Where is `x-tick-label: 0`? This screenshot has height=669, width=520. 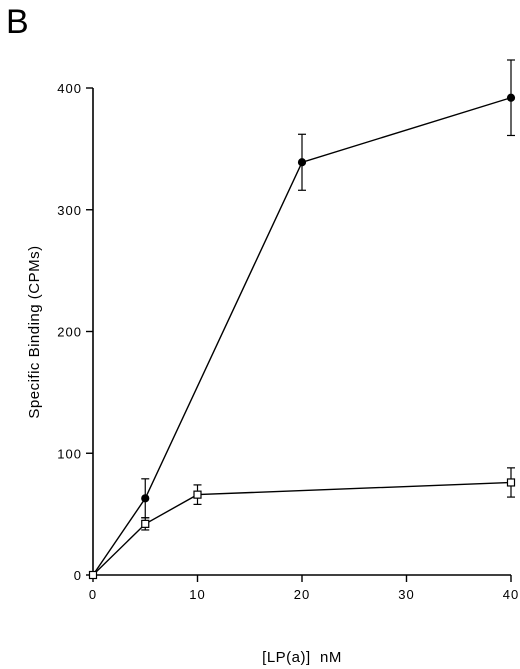
x-tick-label: 0 is located at coordinates (93, 594).